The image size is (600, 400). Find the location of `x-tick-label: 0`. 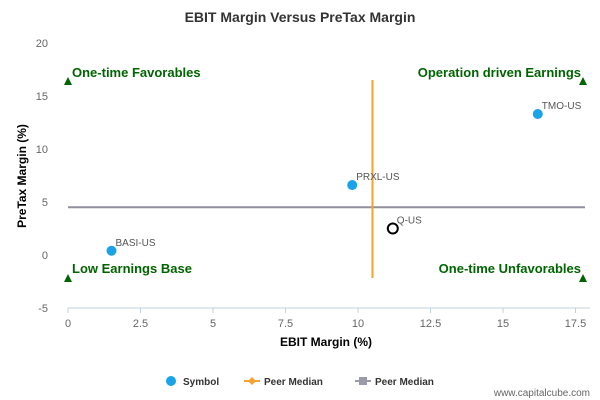

x-tick-label: 0 is located at coordinates (68, 324).